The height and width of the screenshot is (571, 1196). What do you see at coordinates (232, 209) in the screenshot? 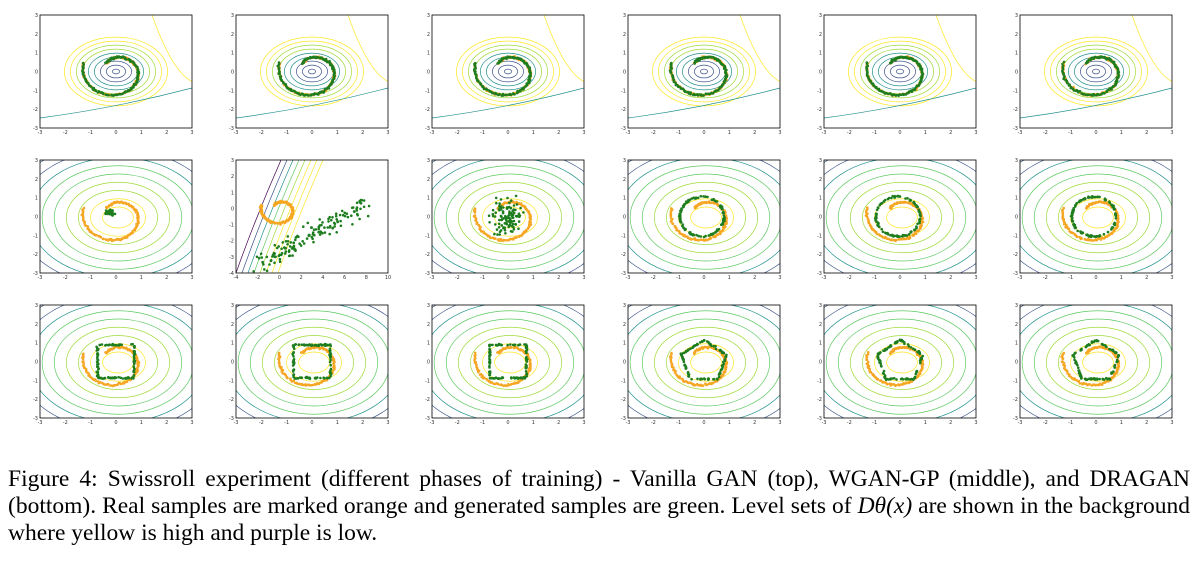
I see `y-tick-label: 0` at bounding box center [232, 209].